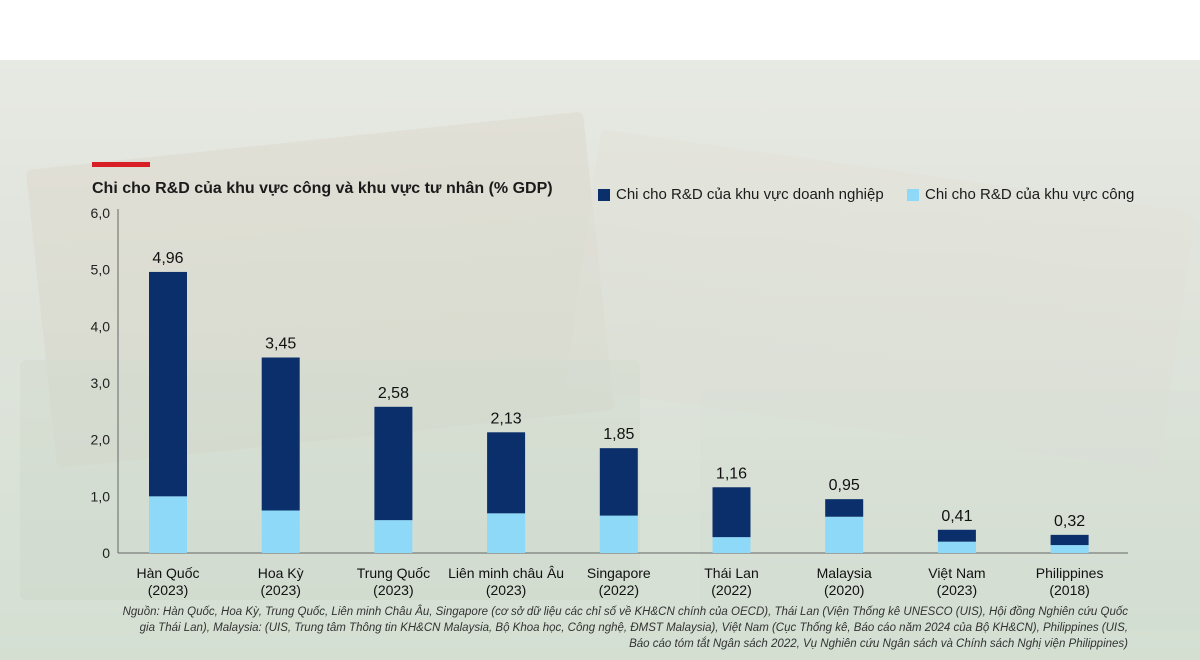  What do you see at coordinates (167, 573) in the screenshot?
I see `x-category-label: Hàn Quốc` at bounding box center [167, 573].